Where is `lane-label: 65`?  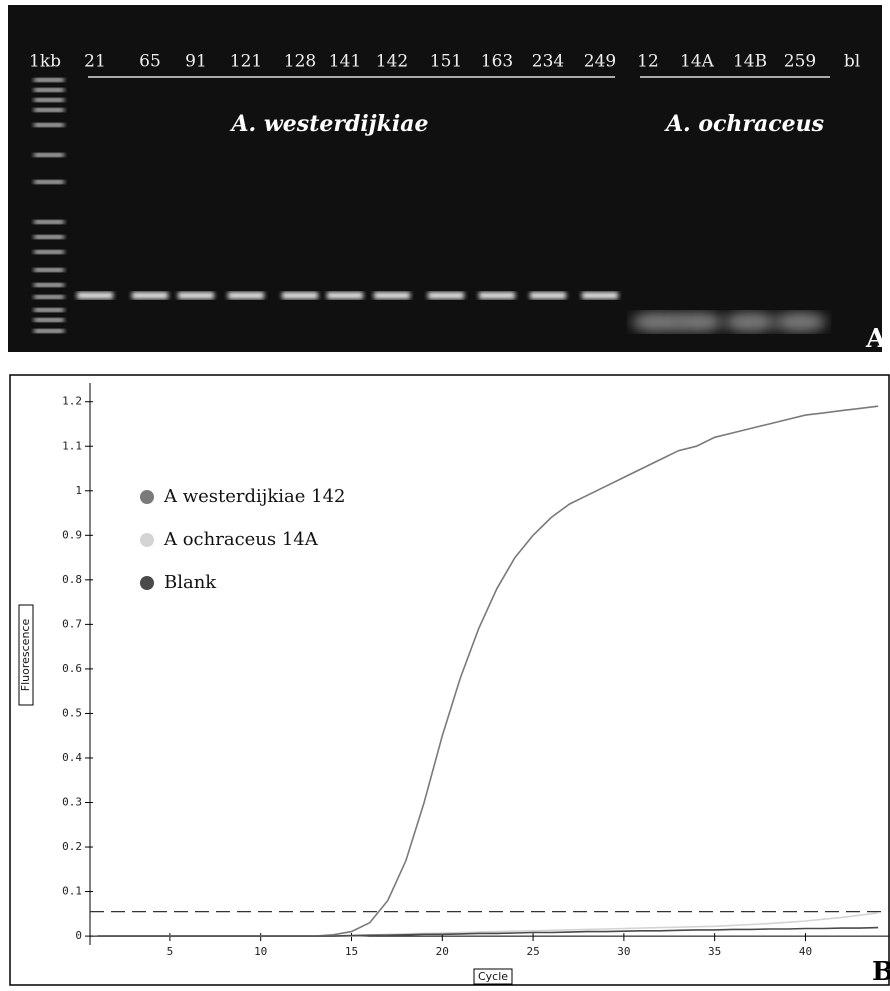 lane-label: 65 is located at coordinates (150, 62).